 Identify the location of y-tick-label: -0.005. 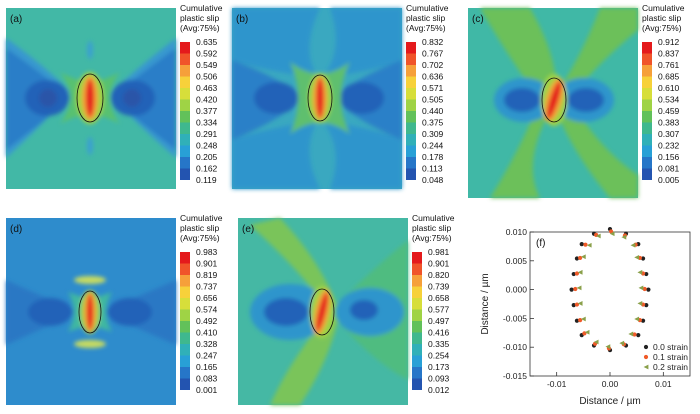
(515, 318).